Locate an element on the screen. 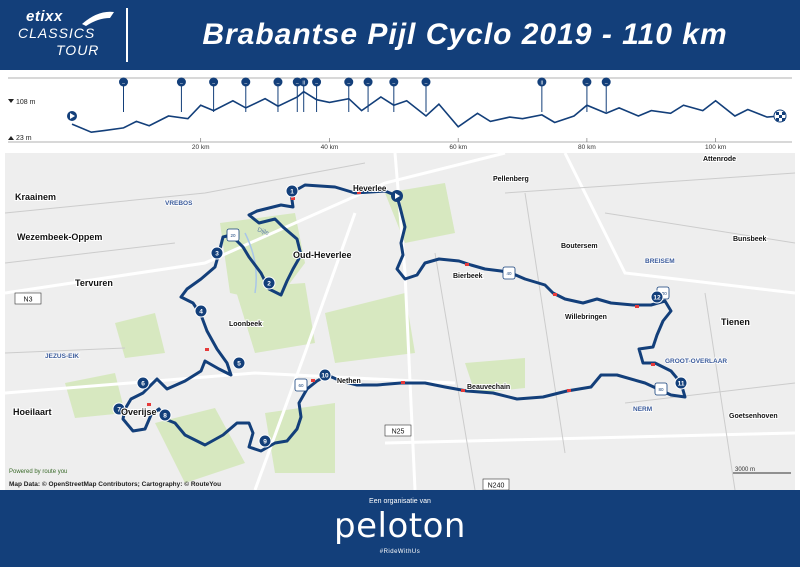 The height and width of the screenshot is (567, 800). profile-y-max-label: 108 m is located at coordinates (26, 102).